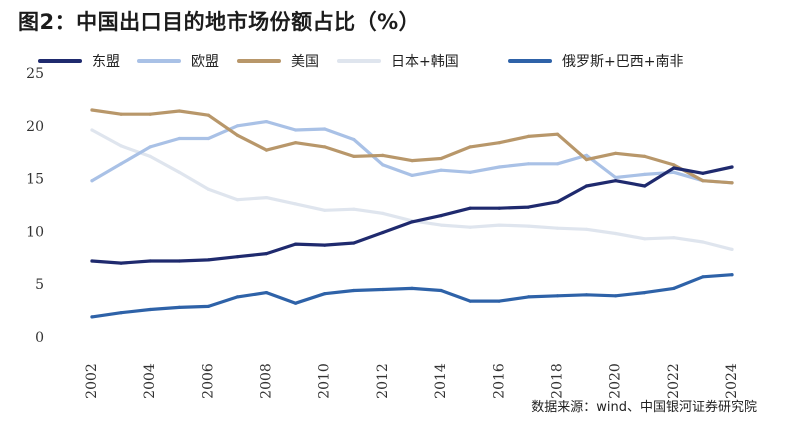 This screenshot has height=432, width=793. I want to click on legend-label: 欧盟, so click(205, 62).